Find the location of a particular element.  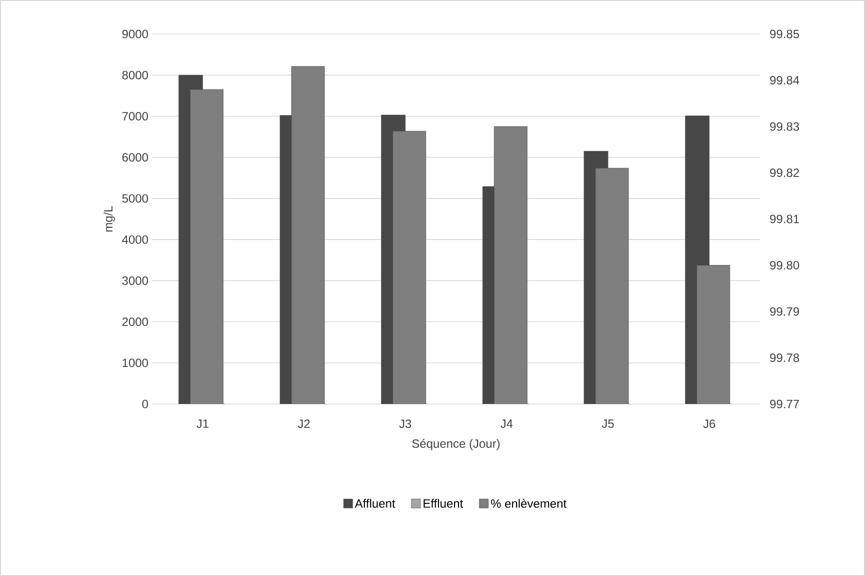

legend-label: % enlèvement is located at coordinates (528, 503).